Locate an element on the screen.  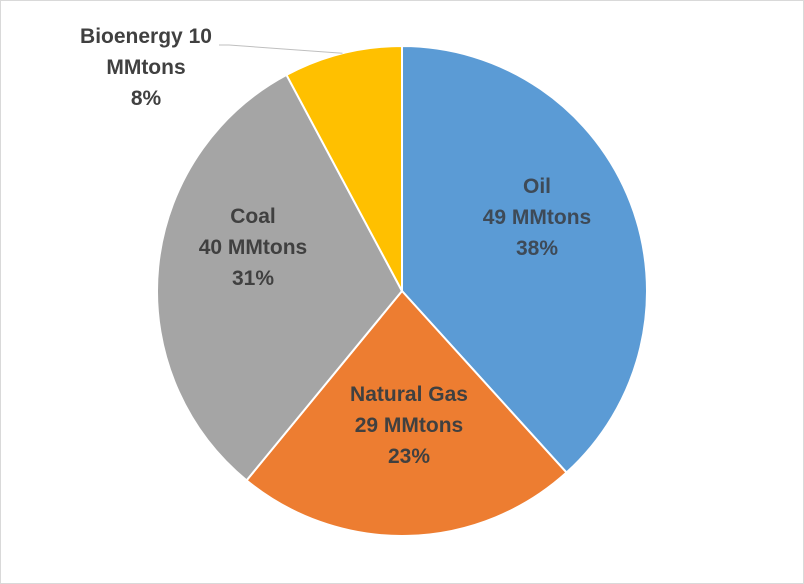
data-label-line: Oil is located at coordinates (537, 186).